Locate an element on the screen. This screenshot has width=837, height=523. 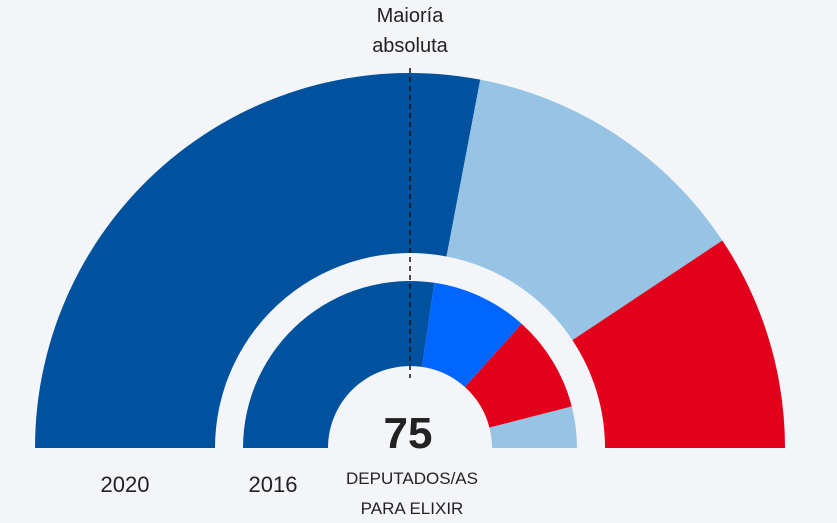
center-label-line2: PARA ELIXIR is located at coordinates (412, 508).